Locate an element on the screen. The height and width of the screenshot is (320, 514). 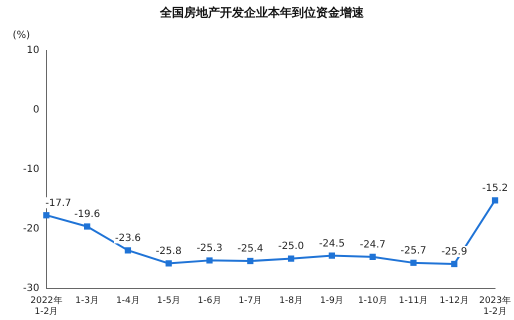
x-tick-label: 1-7月 is located at coordinates (250, 301).